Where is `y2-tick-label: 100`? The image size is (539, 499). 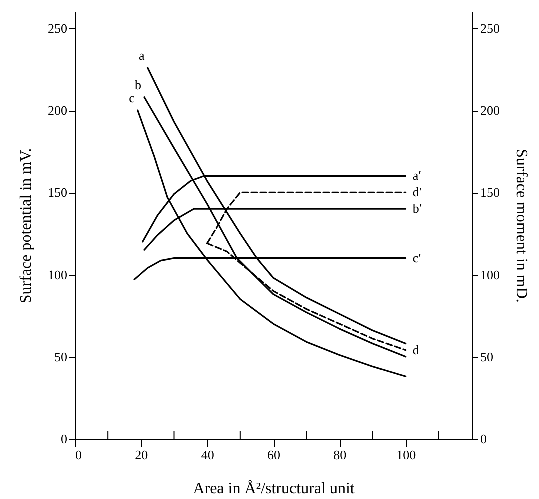
y2-tick-label: 100 is located at coordinates (490, 274).